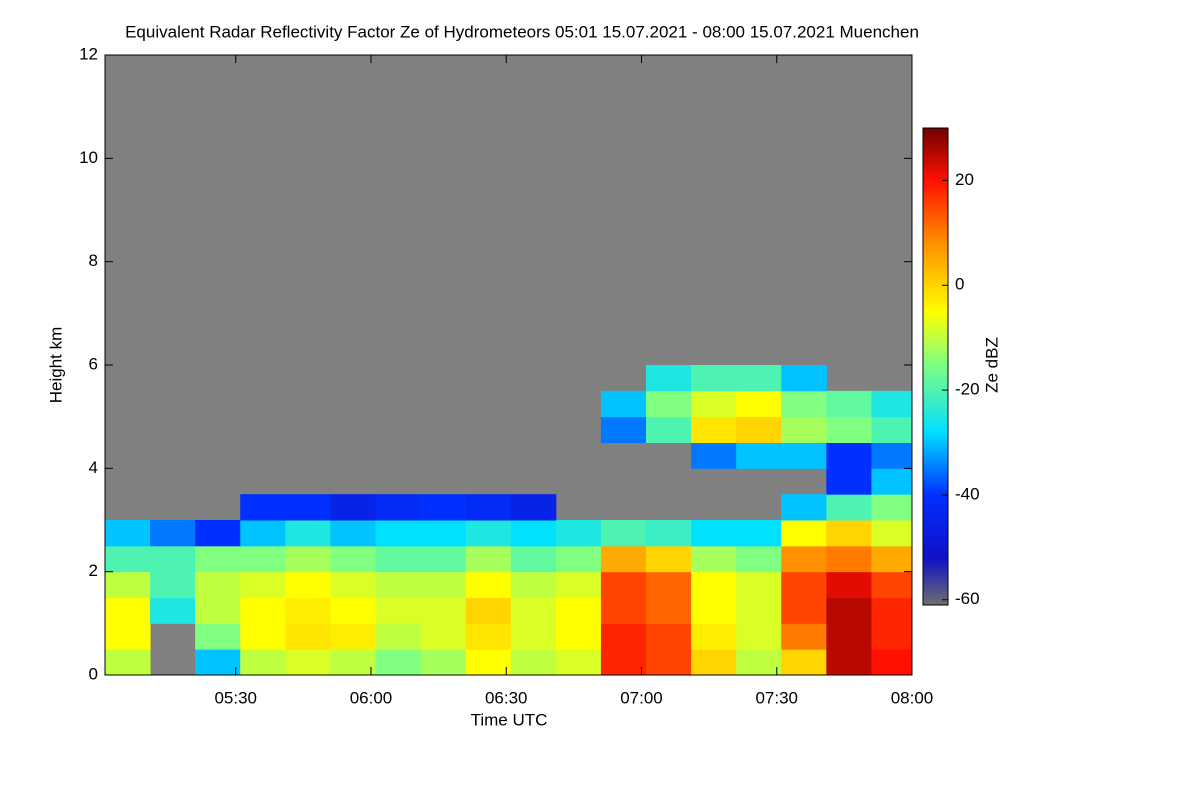 This screenshot has height=800, width=1200. Describe the element at coordinates (93, 570) in the screenshot. I see `y-tick-label: 2` at that location.